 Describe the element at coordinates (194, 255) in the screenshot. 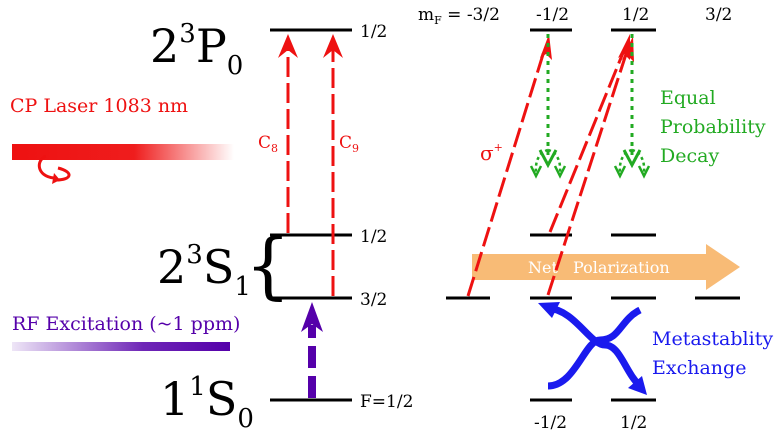

I see `s1-sup: 3` at that location.